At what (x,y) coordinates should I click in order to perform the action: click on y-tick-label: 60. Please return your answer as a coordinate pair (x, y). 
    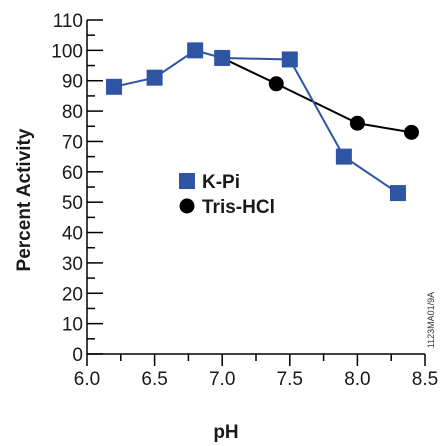
    Looking at the image, I should click on (72, 173).